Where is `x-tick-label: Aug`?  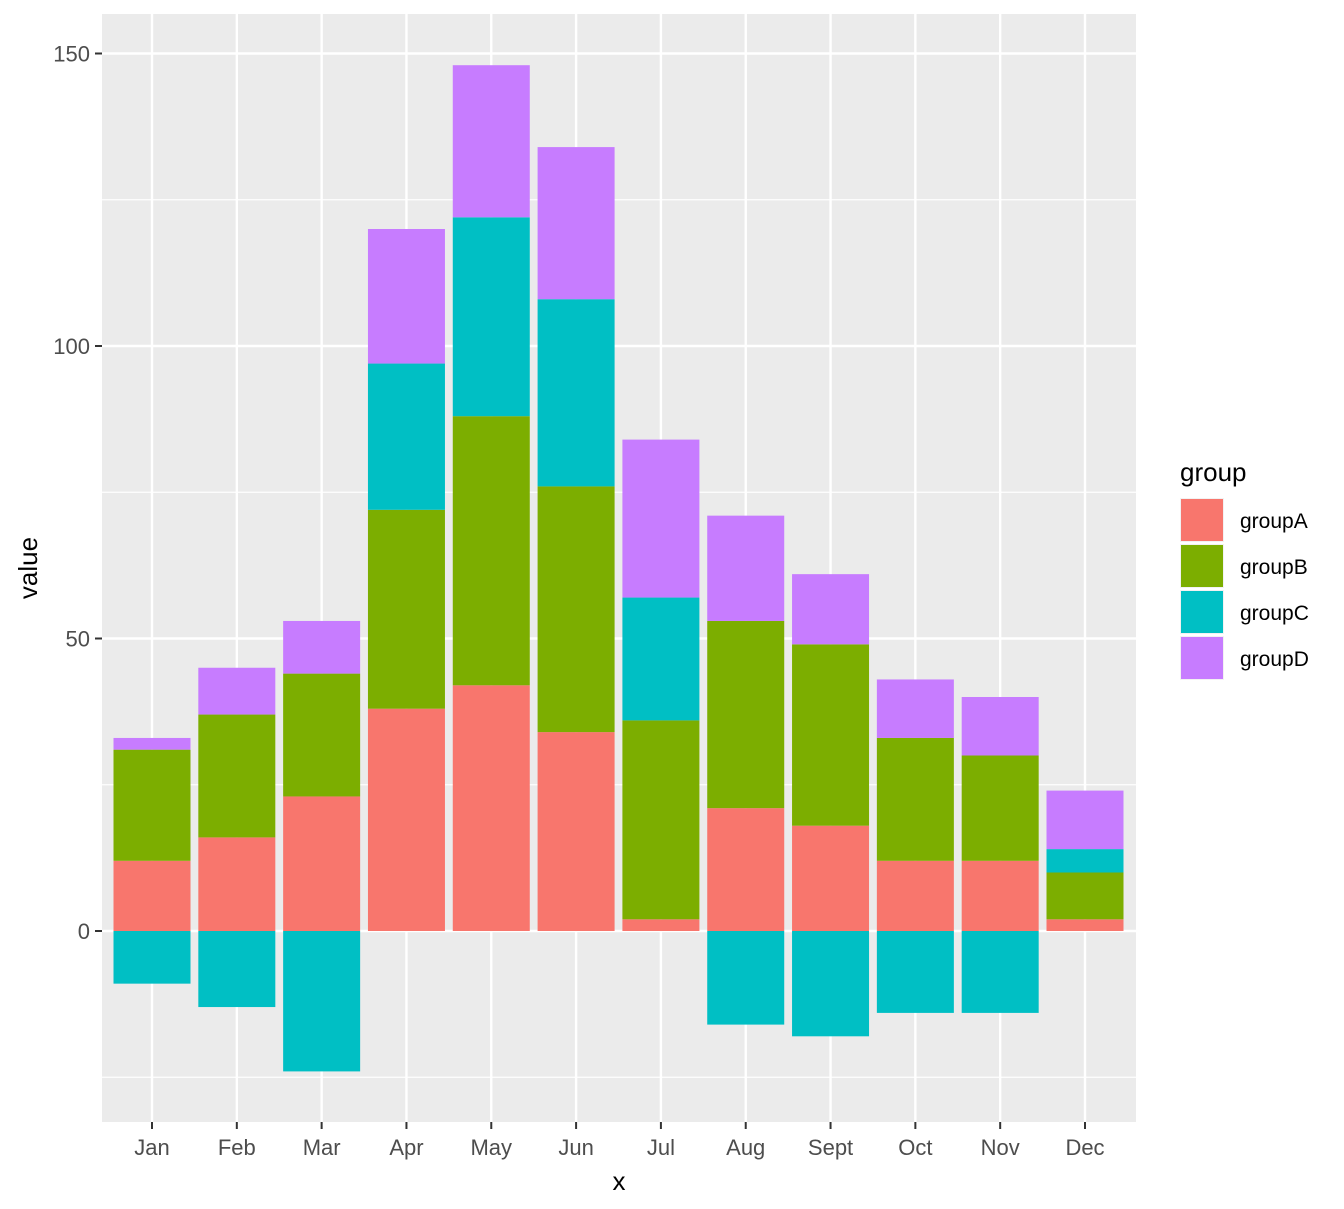
x-tick-label: Aug is located at coordinates (745, 1147).